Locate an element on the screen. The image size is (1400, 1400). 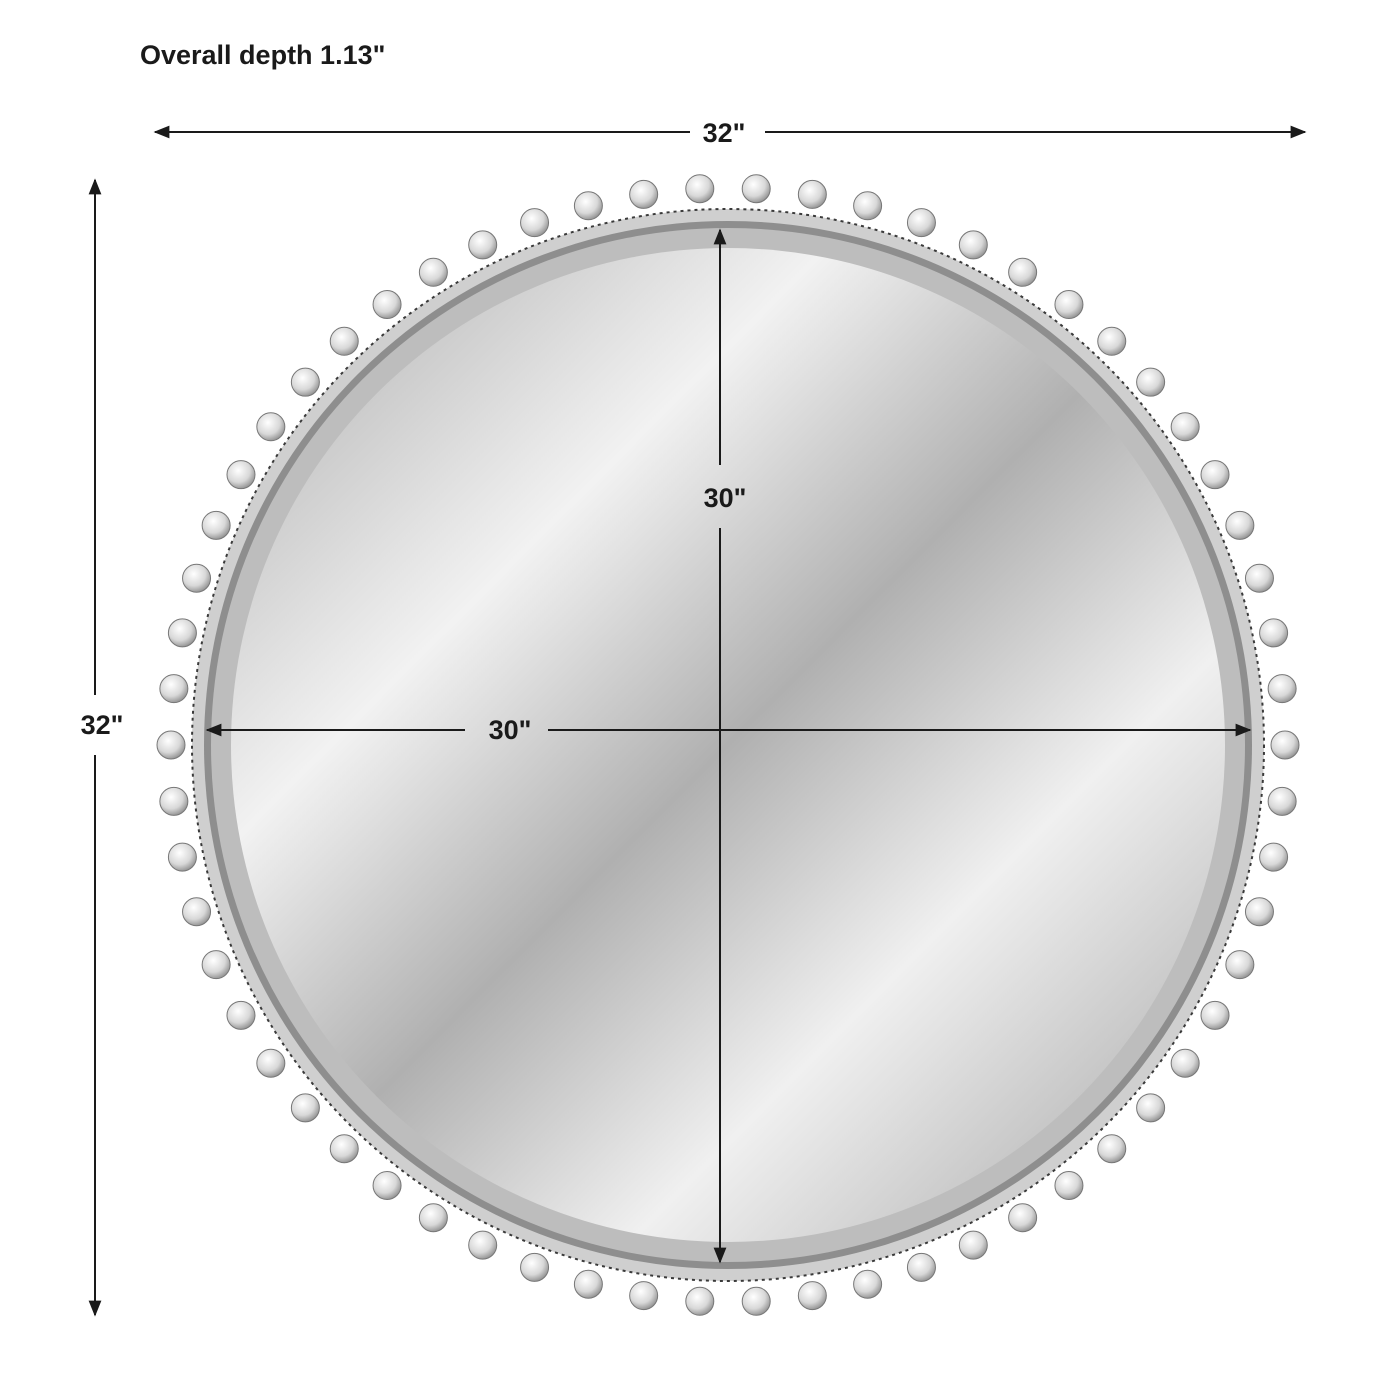
mirror-width-label: 30" is located at coordinates (510, 730).